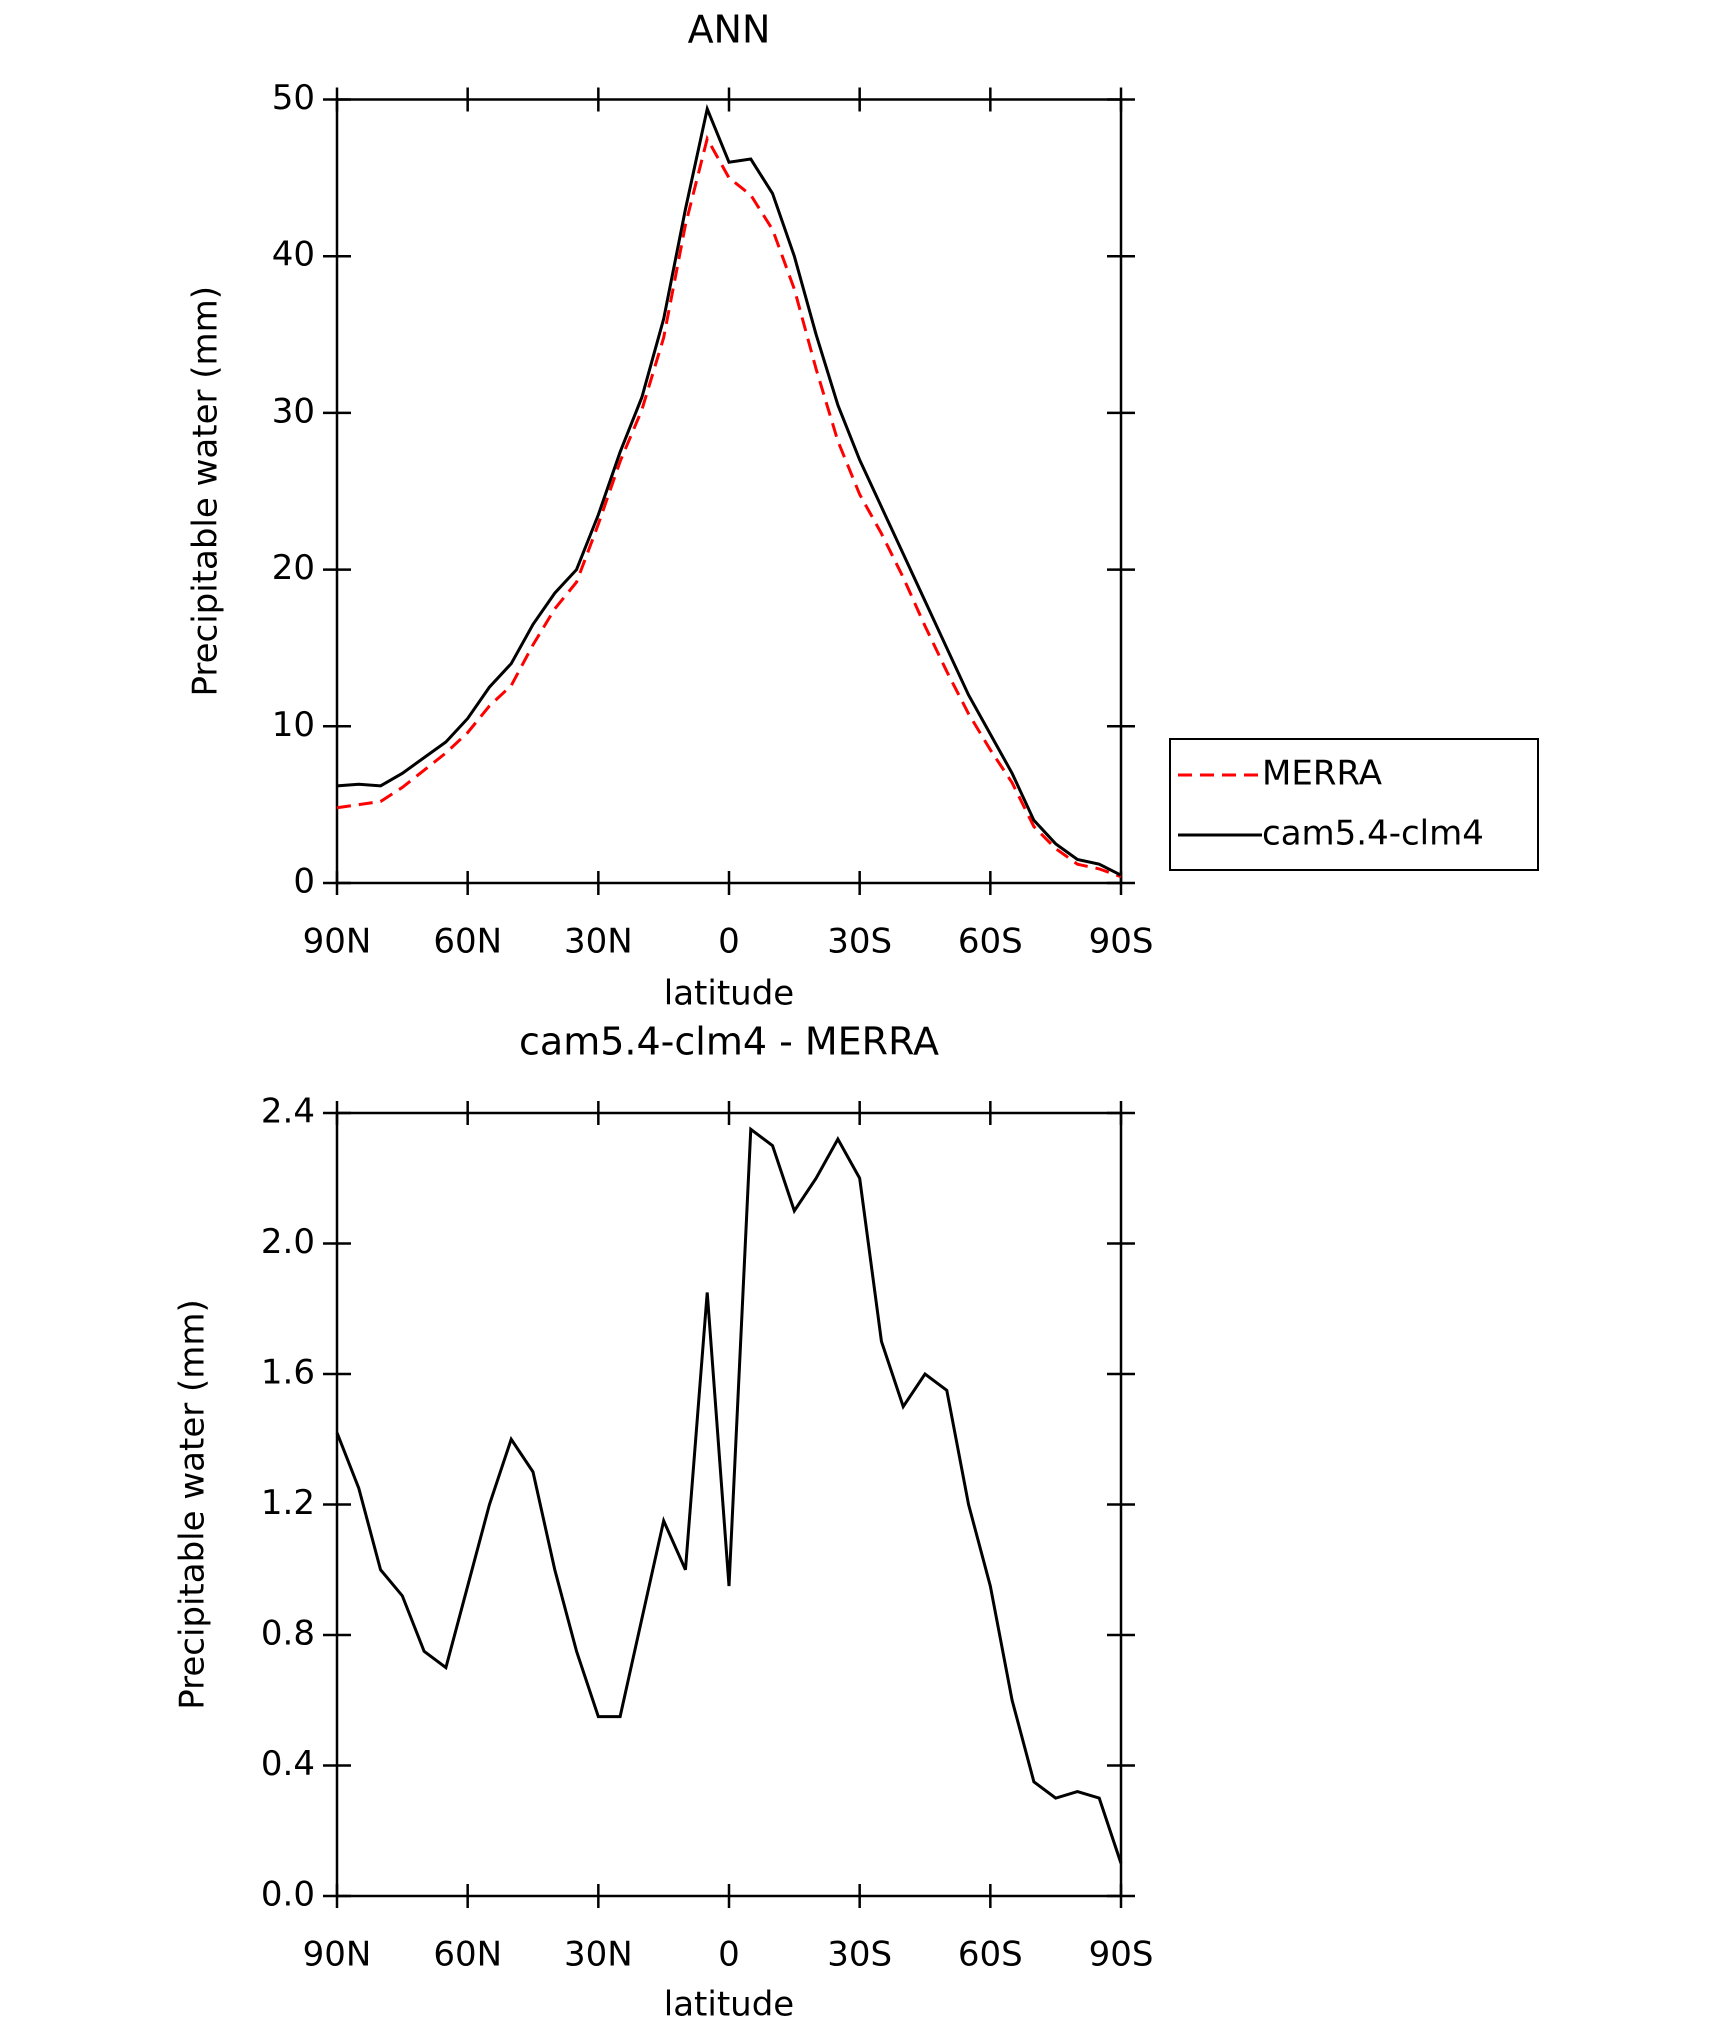  What do you see at coordinates (1373, 834) in the screenshot?
I see `legend-label: cam5.4-clm4` at bounding box center [1373, 834].